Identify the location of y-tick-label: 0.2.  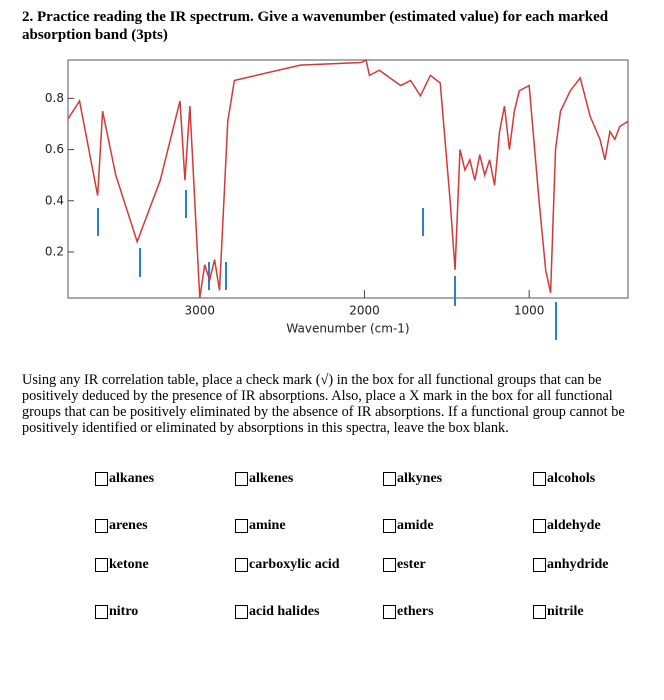
(54, 251).